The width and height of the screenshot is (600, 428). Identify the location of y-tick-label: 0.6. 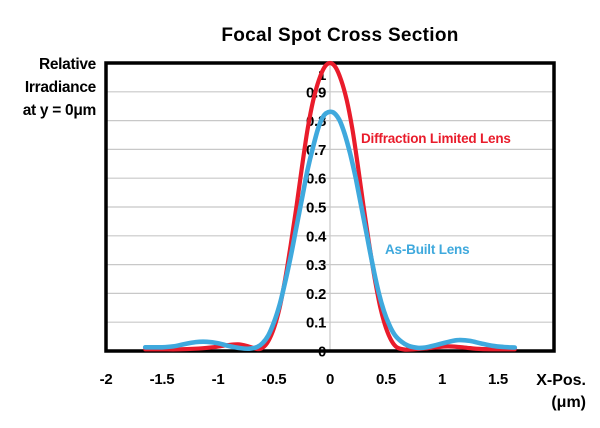
(316, 179).